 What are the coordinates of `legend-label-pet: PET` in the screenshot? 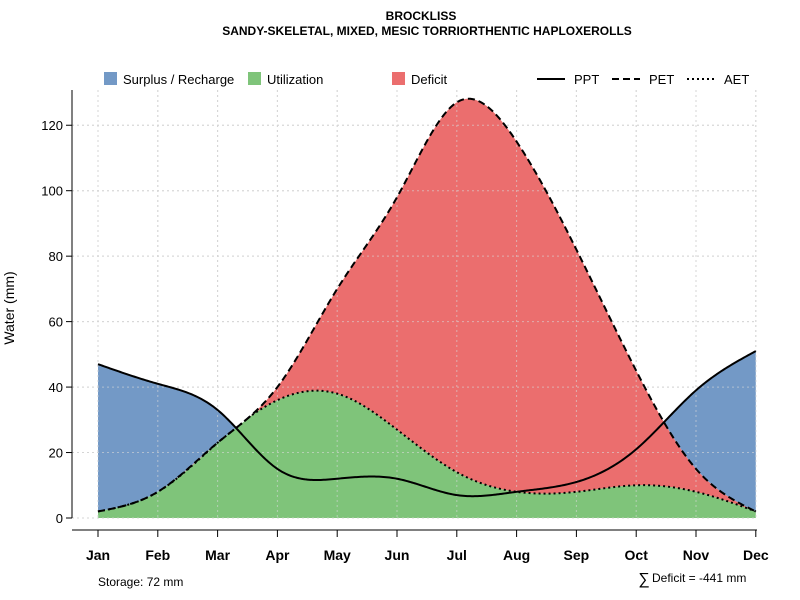 It's located at (661, 79).